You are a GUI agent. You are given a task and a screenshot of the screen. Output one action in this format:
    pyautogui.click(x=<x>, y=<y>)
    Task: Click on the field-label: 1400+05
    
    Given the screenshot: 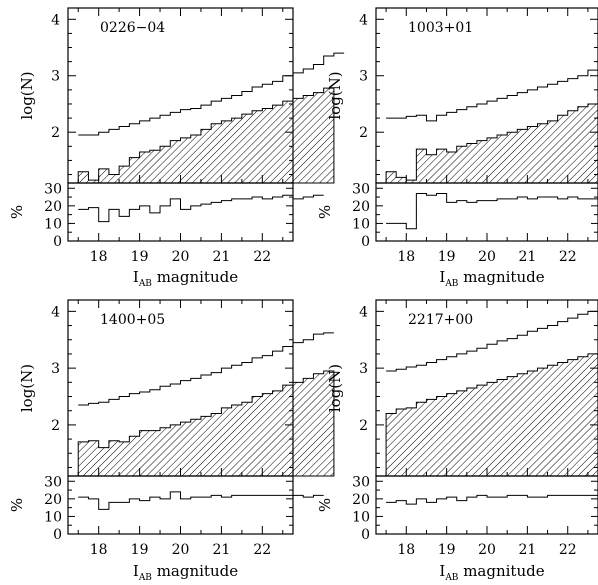 What is the action you would take?
    pyautogui.click(x=132, y=320)
    